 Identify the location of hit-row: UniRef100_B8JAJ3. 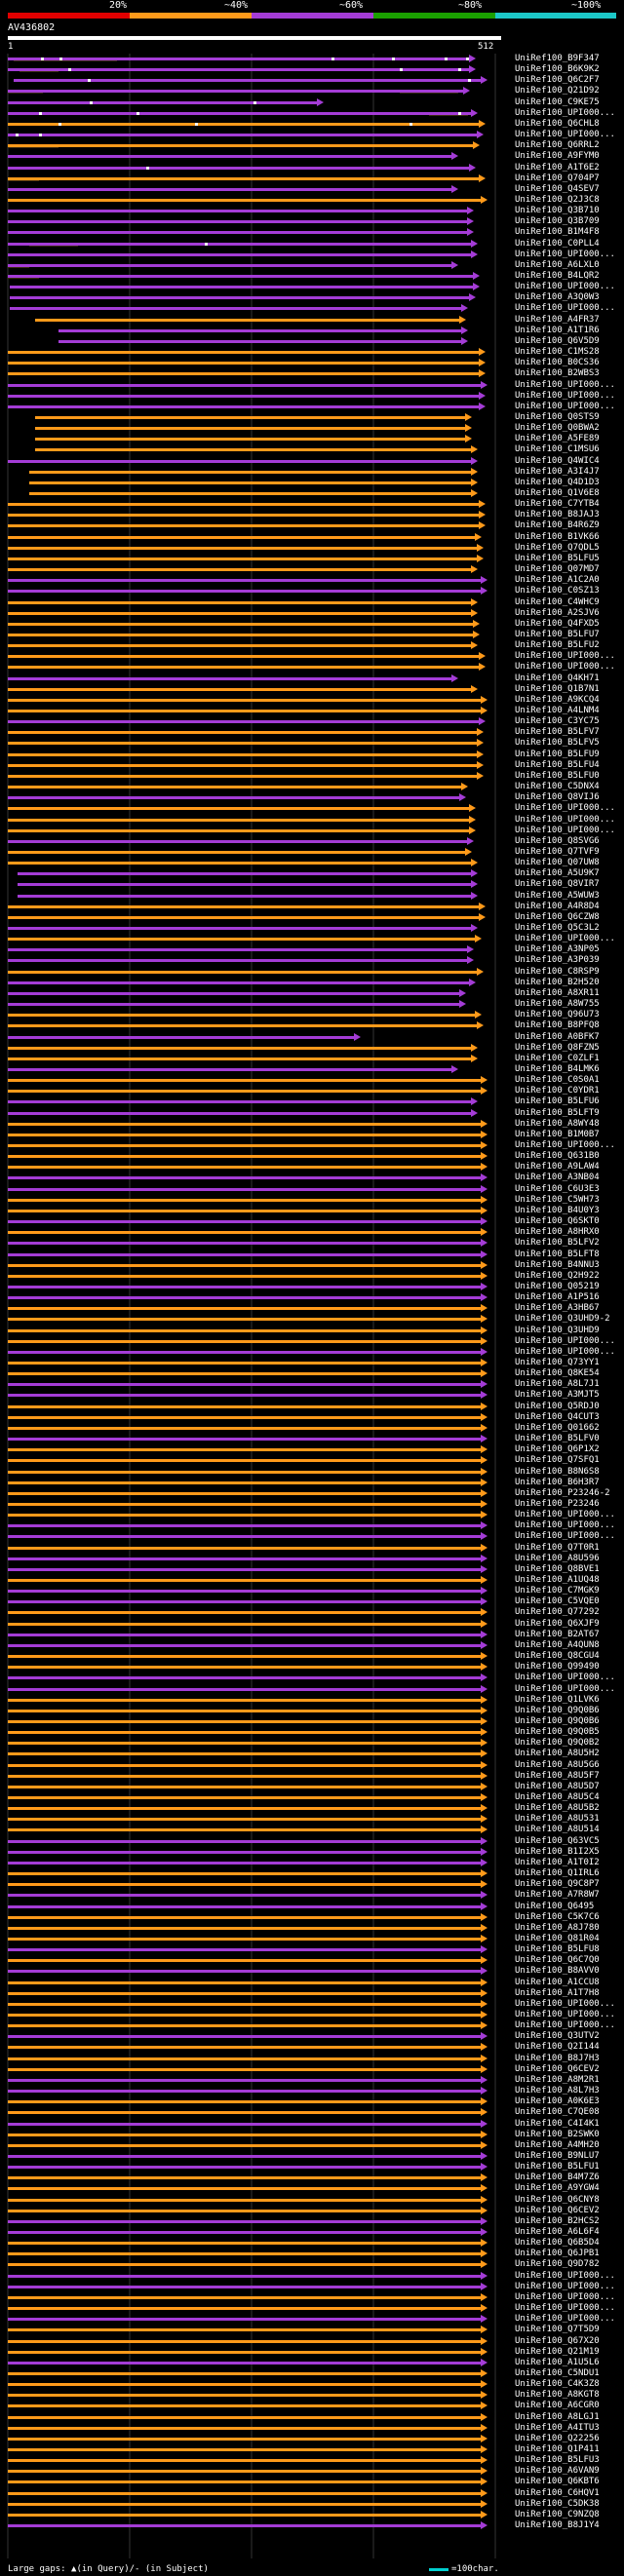
(312, 515).